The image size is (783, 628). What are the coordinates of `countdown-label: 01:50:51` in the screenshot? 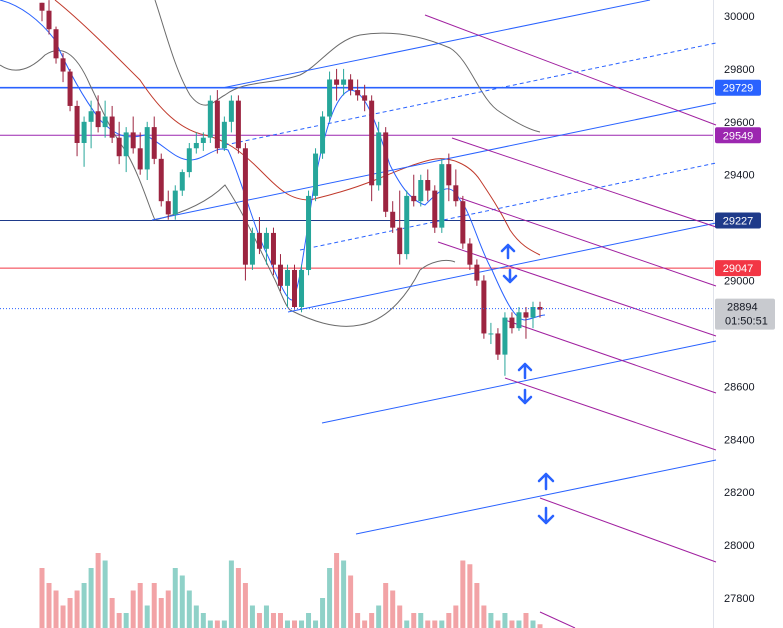 It's located at (746, 322).